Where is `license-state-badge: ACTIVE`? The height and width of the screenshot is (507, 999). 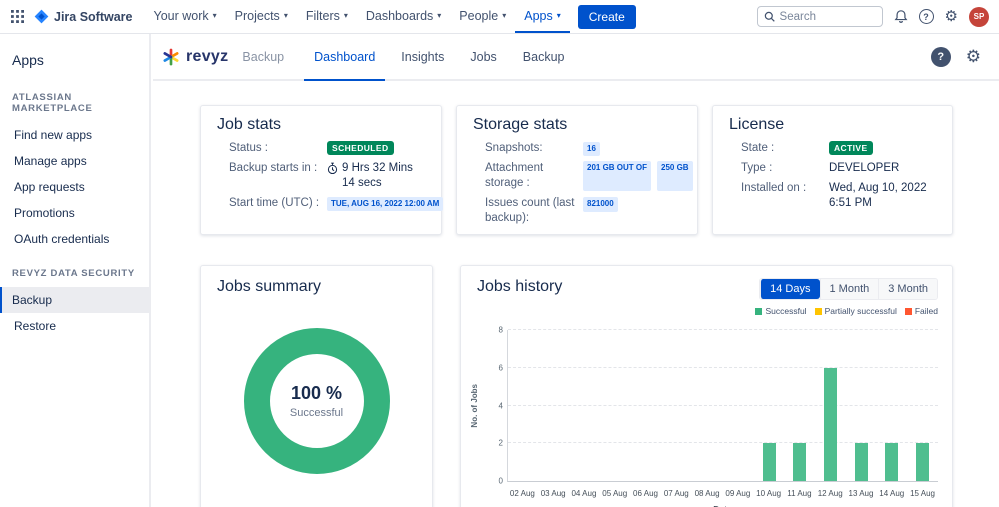
license-state-badge: ACTIVE is located at coordinates (851, 148).